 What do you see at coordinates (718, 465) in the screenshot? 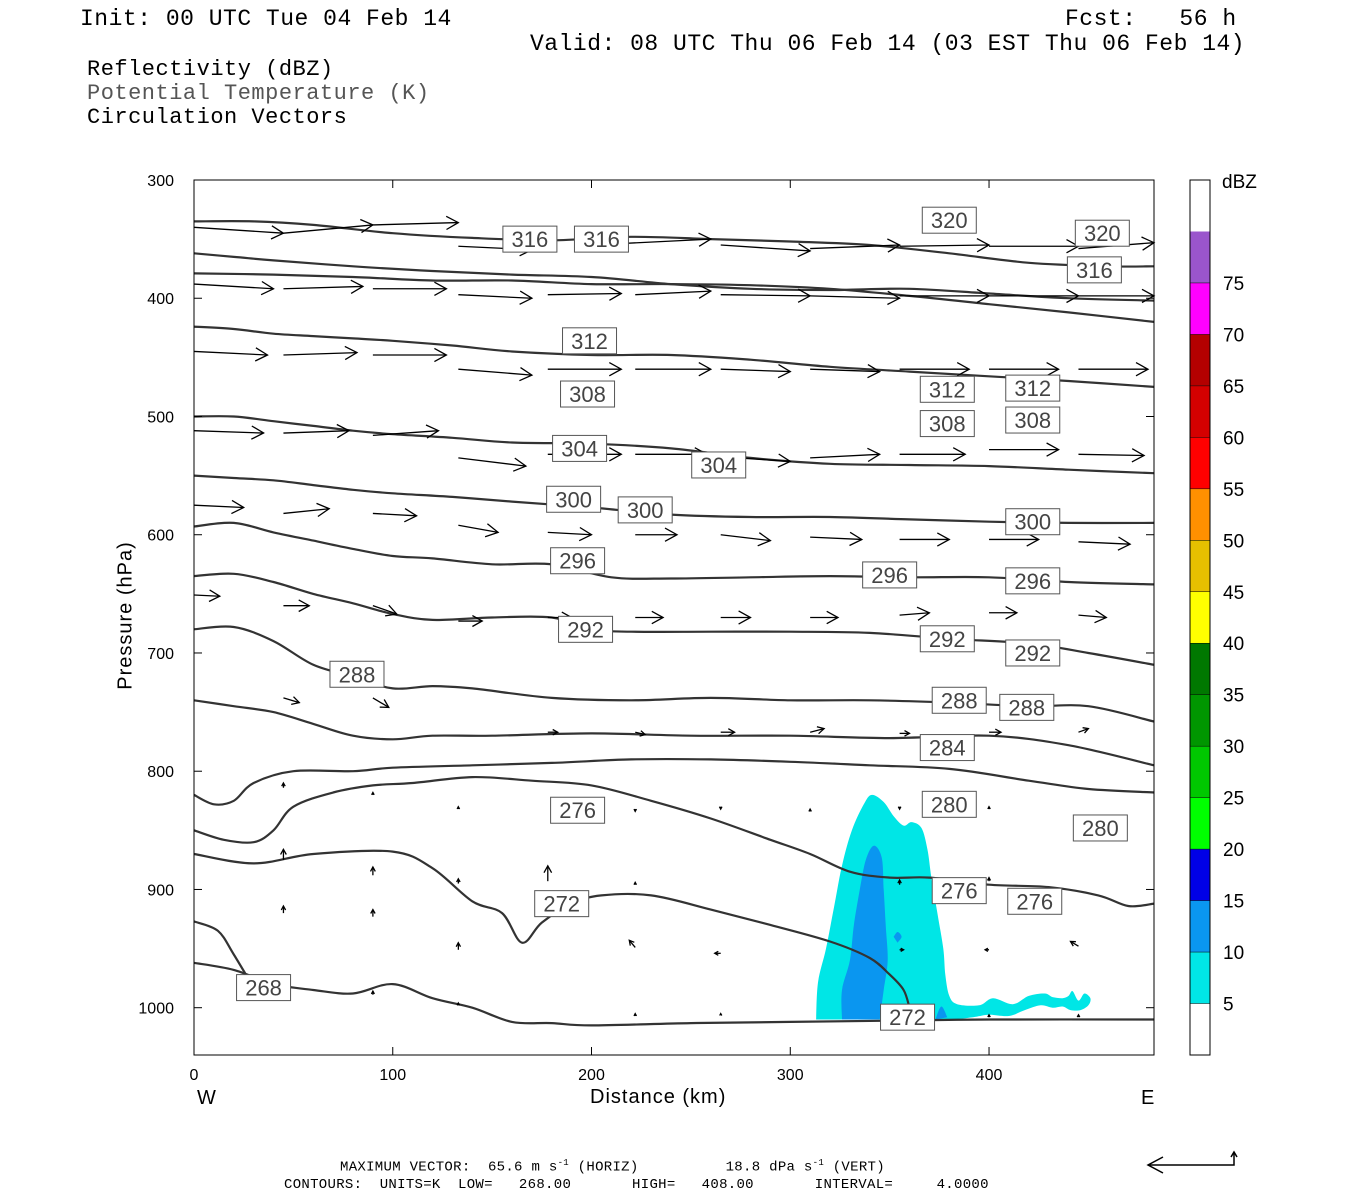
I see `theta-label-text: 304` at bounding box center [718, 465].